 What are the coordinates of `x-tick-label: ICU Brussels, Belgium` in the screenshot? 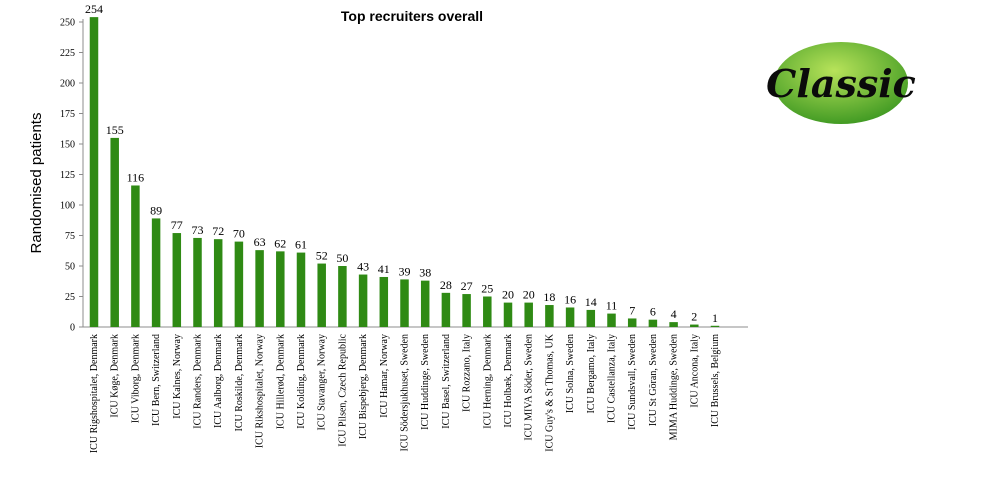 It's located at (715, 380).